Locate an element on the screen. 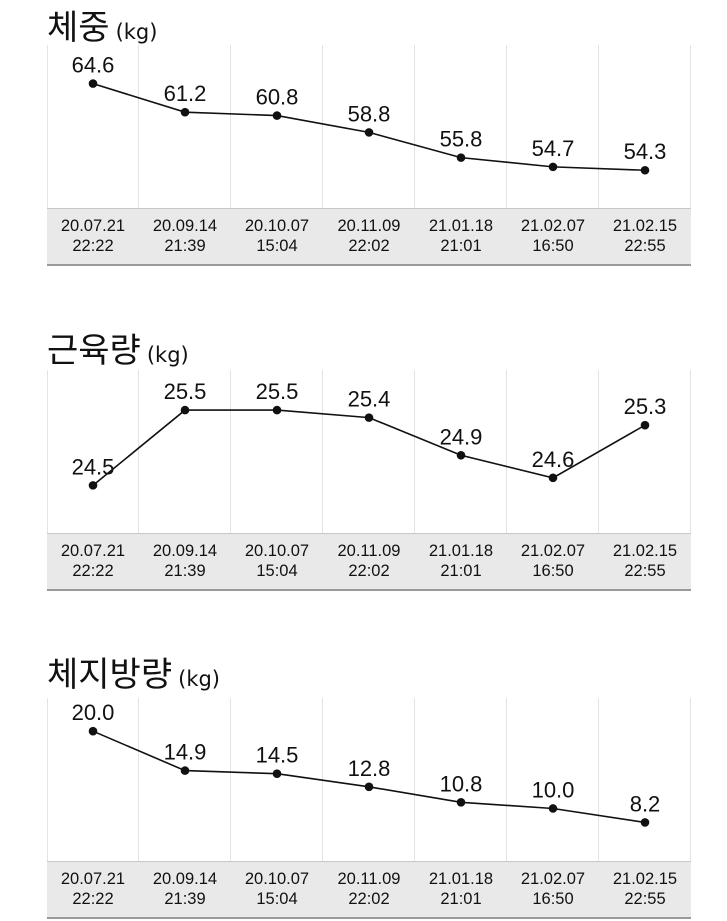 The height and width of the screenshot is (921, 727). data-label: 54.3 is located at coordinates (645, 151).